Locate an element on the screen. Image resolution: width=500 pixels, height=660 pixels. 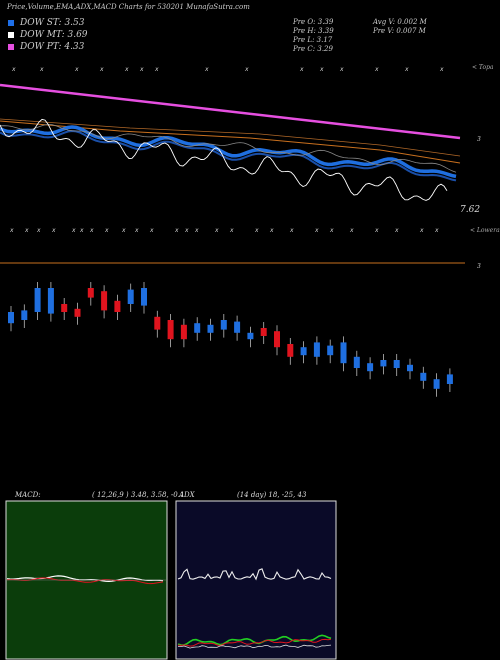
lower-x-marker-12: x is located at coordinates (186, 230).